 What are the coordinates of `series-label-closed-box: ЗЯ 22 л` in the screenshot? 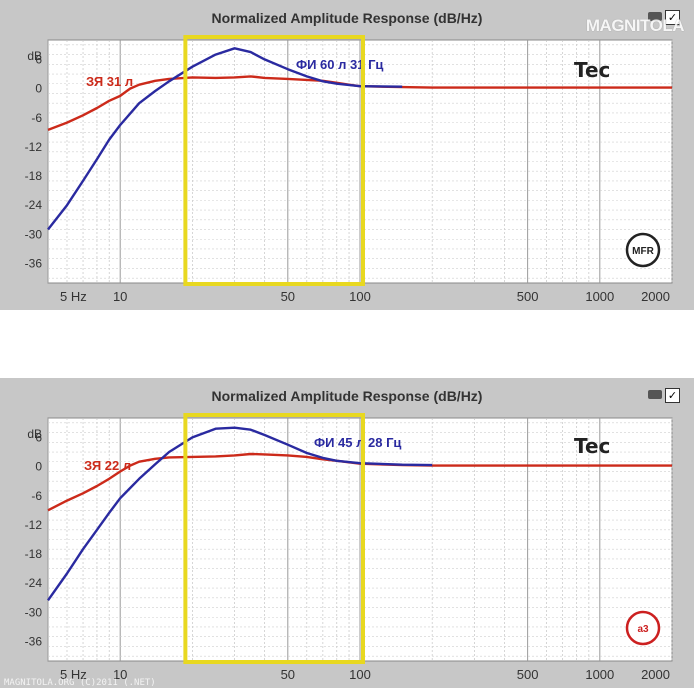 It's located at (107, 465).